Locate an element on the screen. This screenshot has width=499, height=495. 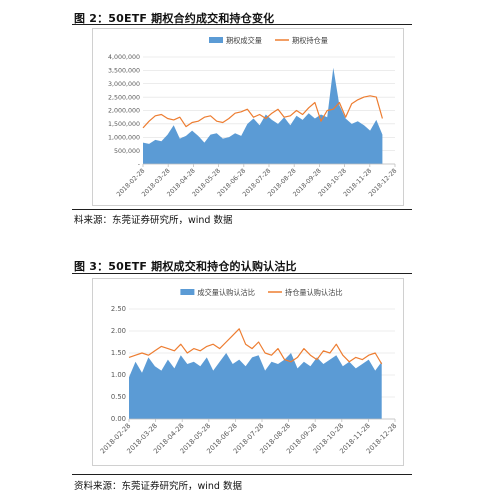
chart-2-y-tick-label: 1.00 is located at coordinates (118, 375).